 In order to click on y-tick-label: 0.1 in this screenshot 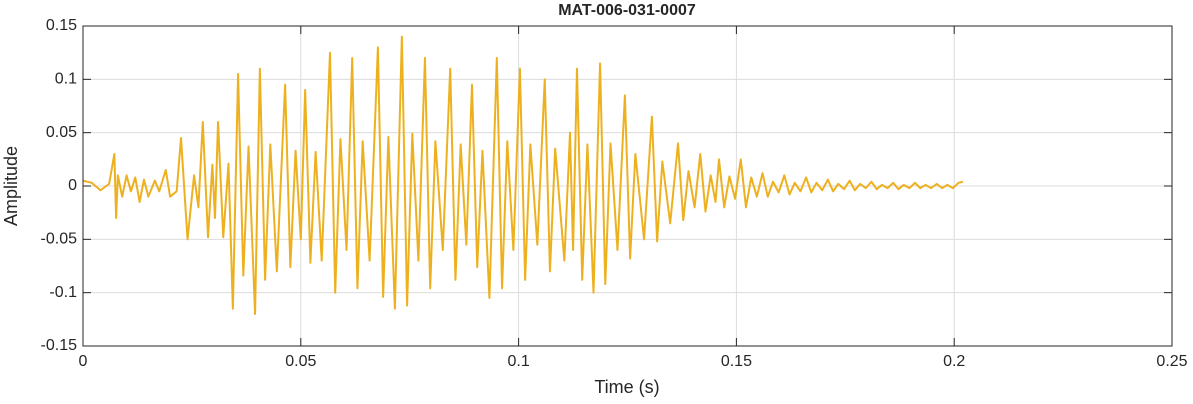, I will do `click(66, 79)`.